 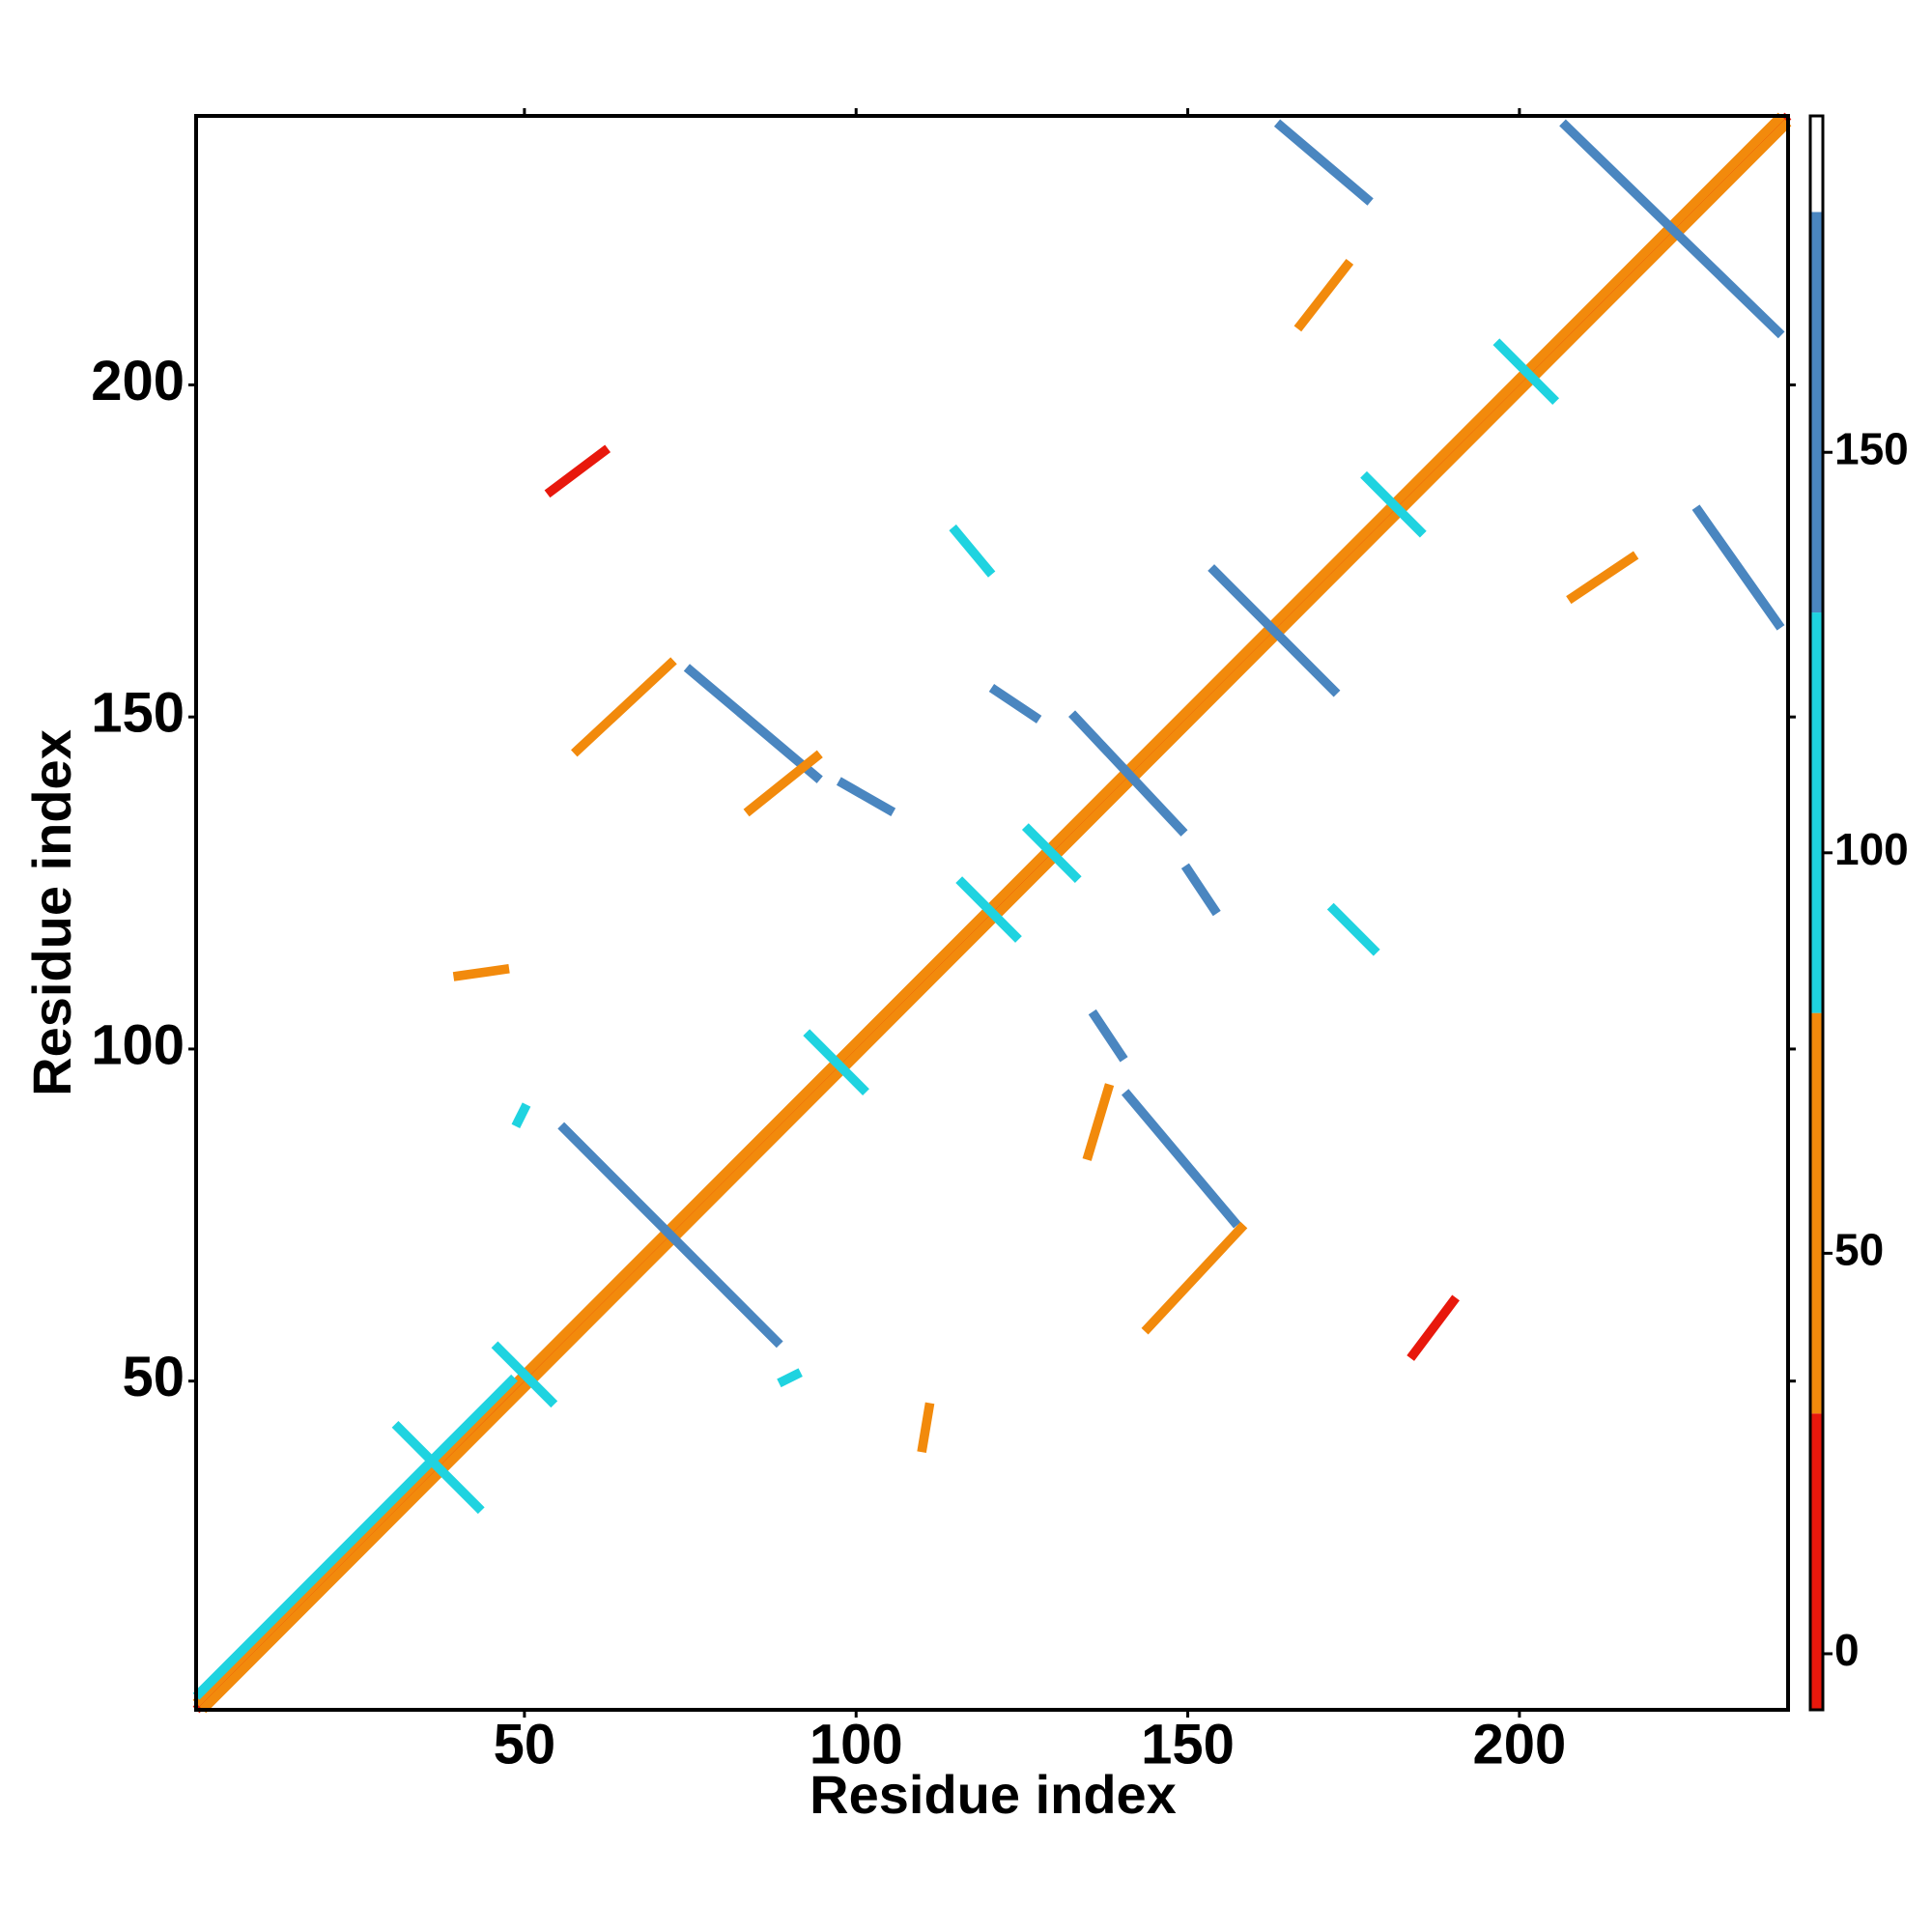 I want to click on y-tick-label: 50, so click(x=153, y=1377).